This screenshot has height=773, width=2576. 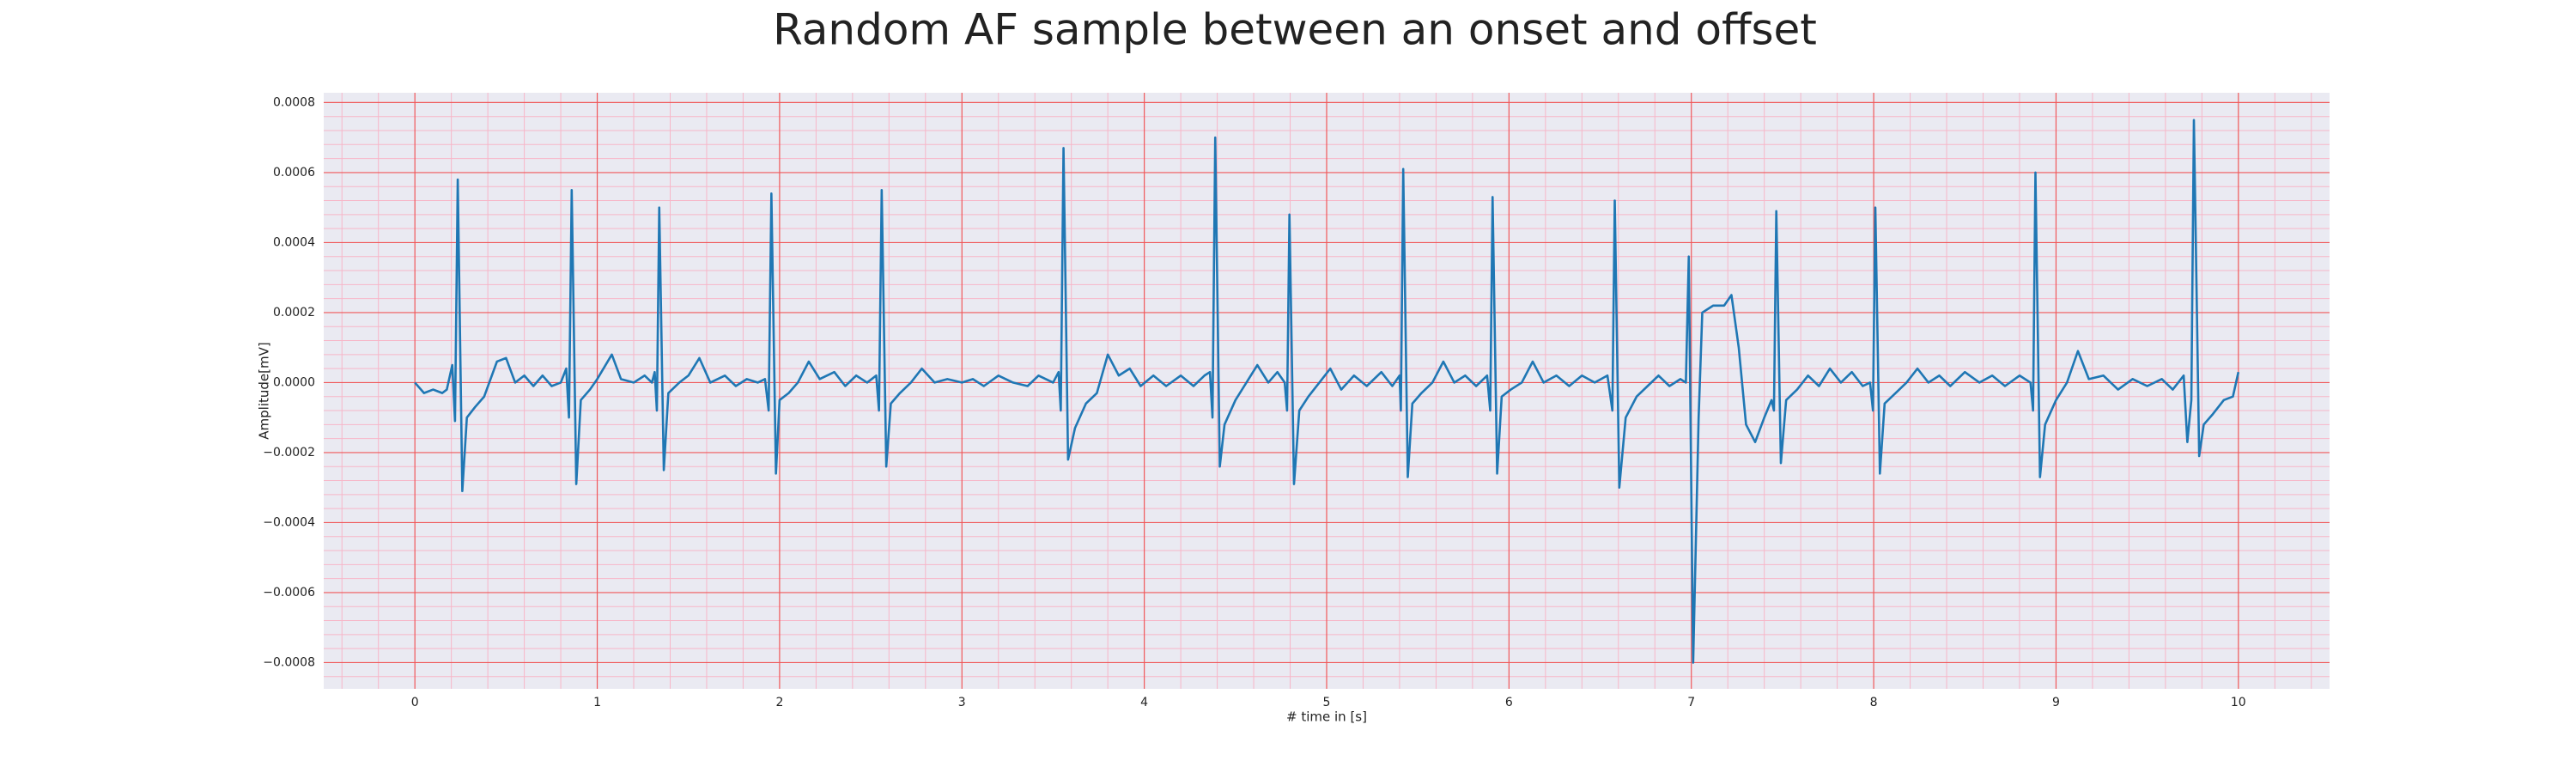 What do you see at coordinates (289, 522) in the screenshot?
I see `y-tick-label: −0.0004` at bounding box center [289, 522].